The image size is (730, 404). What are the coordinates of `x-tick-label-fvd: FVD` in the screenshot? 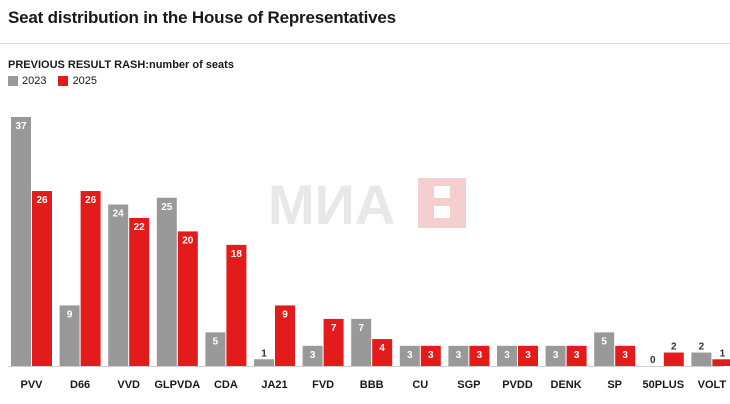 It's located at (323, 385).